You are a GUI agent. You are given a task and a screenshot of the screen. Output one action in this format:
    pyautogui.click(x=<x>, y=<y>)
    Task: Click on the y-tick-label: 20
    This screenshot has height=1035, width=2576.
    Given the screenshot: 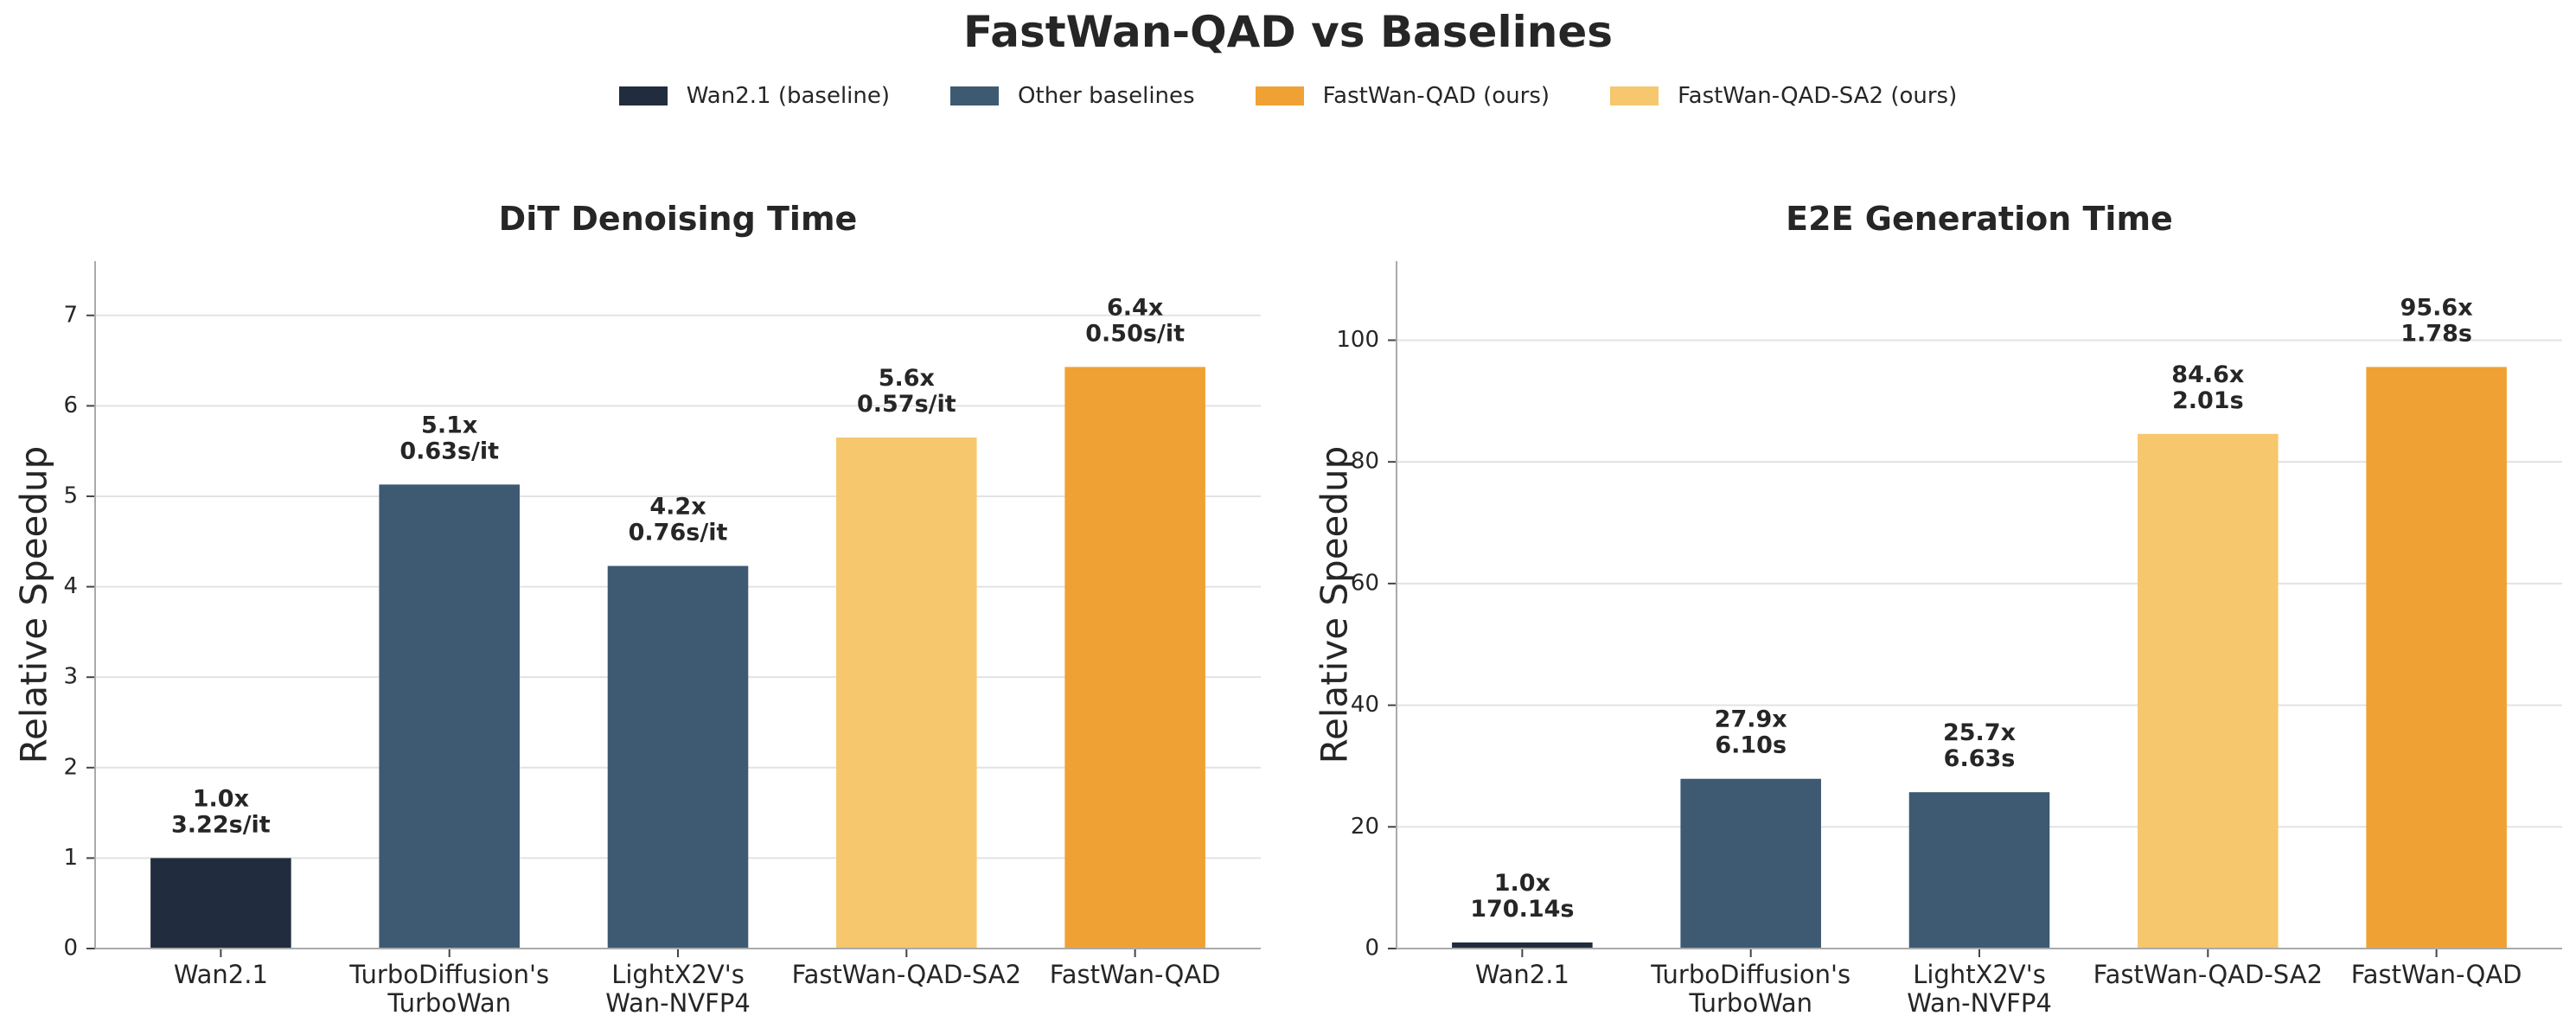 What is the action you would take?
    pyautogui.click(x=1365, y=827)
    